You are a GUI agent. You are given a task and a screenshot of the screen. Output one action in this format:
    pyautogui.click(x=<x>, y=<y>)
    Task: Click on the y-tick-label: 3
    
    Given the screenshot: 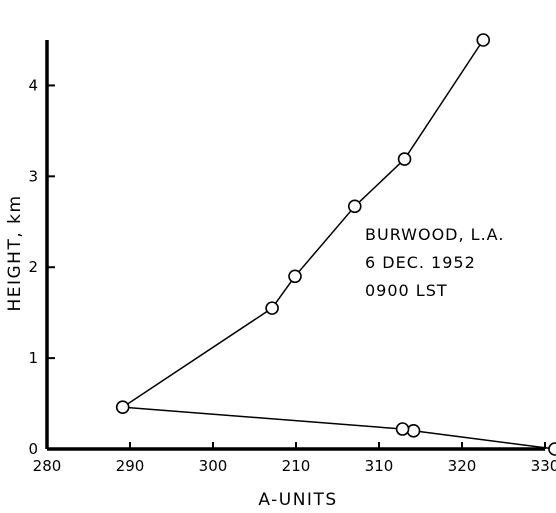 What is the action you would take?
    pyautogui.click(x=33, y=176)
    